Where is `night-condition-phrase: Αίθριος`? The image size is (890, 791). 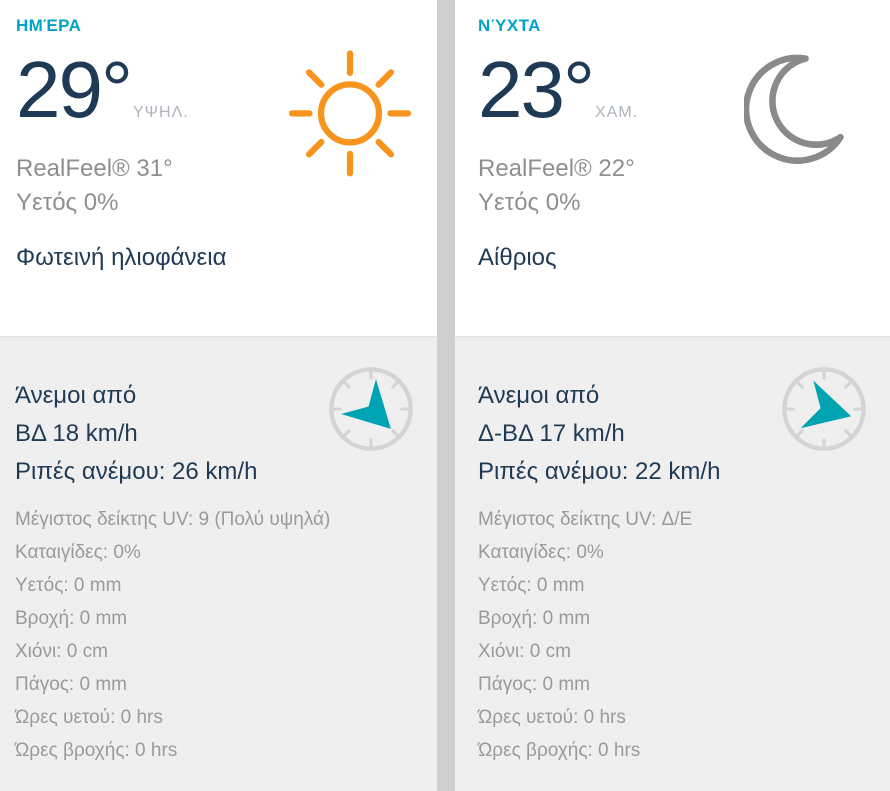
night-condition-phrase: Αίθριος is located at coordinates (517, 257).